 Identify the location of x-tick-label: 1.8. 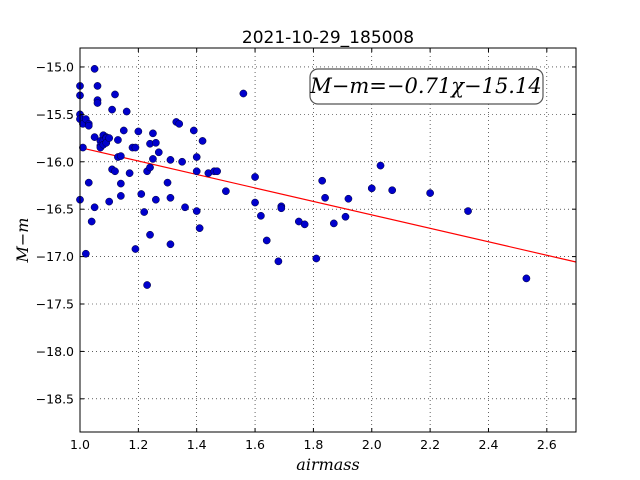
(313, 444).